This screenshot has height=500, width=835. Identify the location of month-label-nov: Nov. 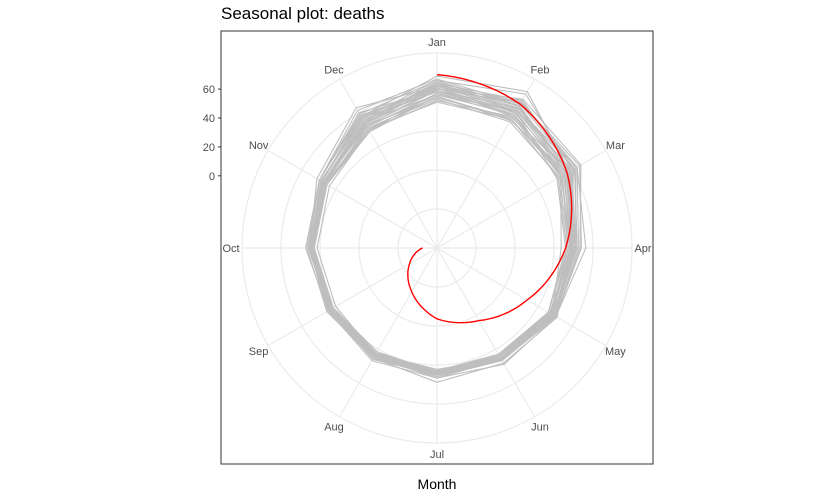
(259, 146).